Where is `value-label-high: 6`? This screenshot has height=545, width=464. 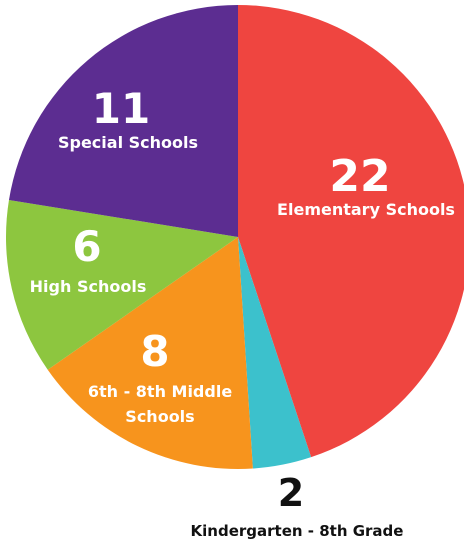 value-label-high: 6 is located at coordinates (86, 246).